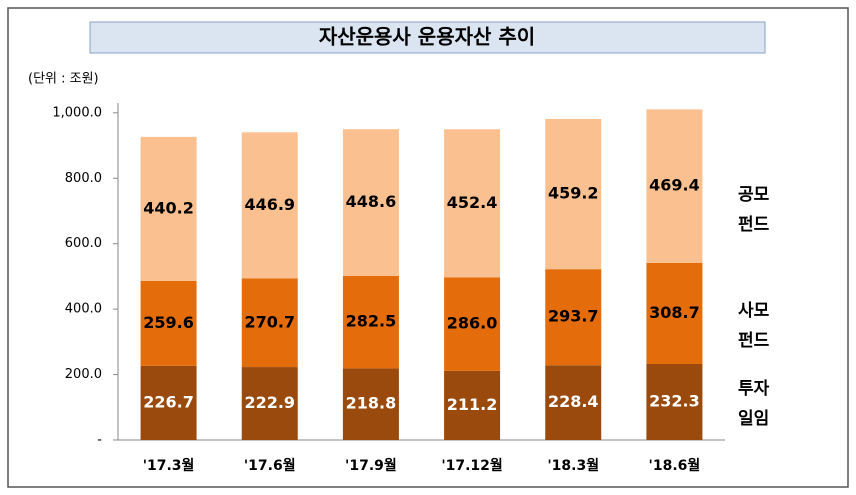 This screenshot has height=495, width=856. I want to click on legend-entry: 사모펀드, so click(754, 326).